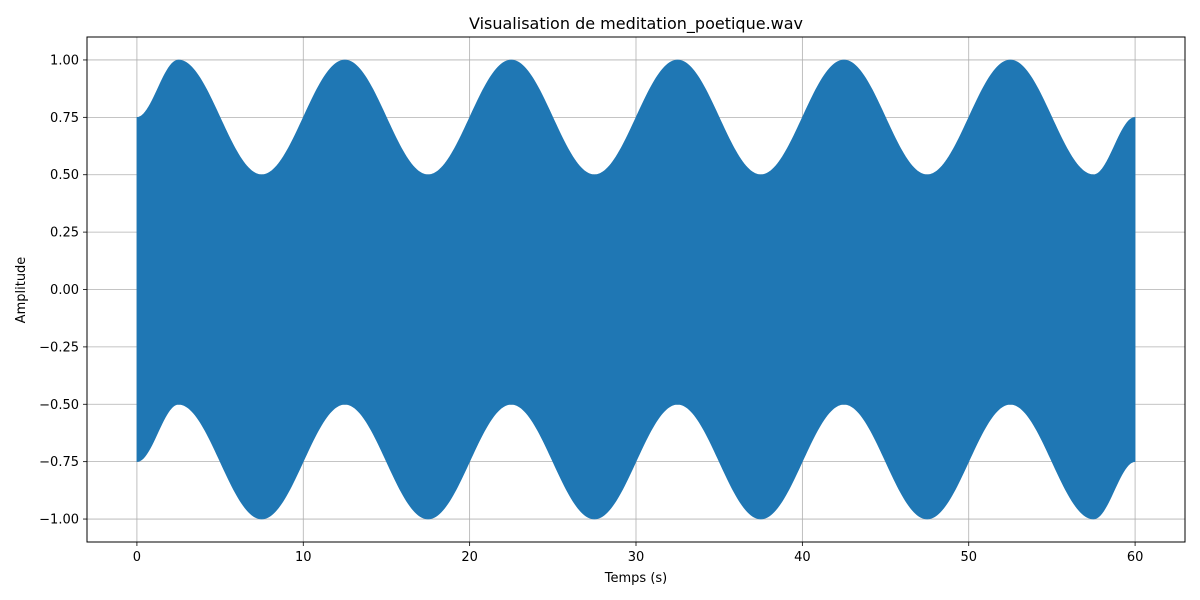  I want to click on x-tick-label: 50, so click(968, 557).